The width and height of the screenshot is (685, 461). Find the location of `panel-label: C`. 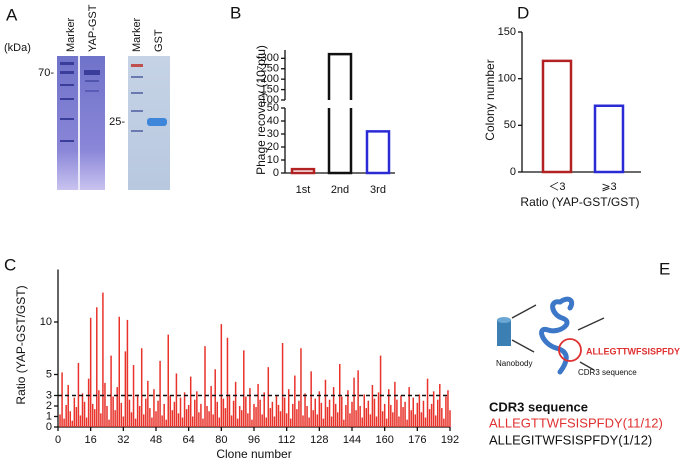

panel-label: C is located at coordinates (10, 264).